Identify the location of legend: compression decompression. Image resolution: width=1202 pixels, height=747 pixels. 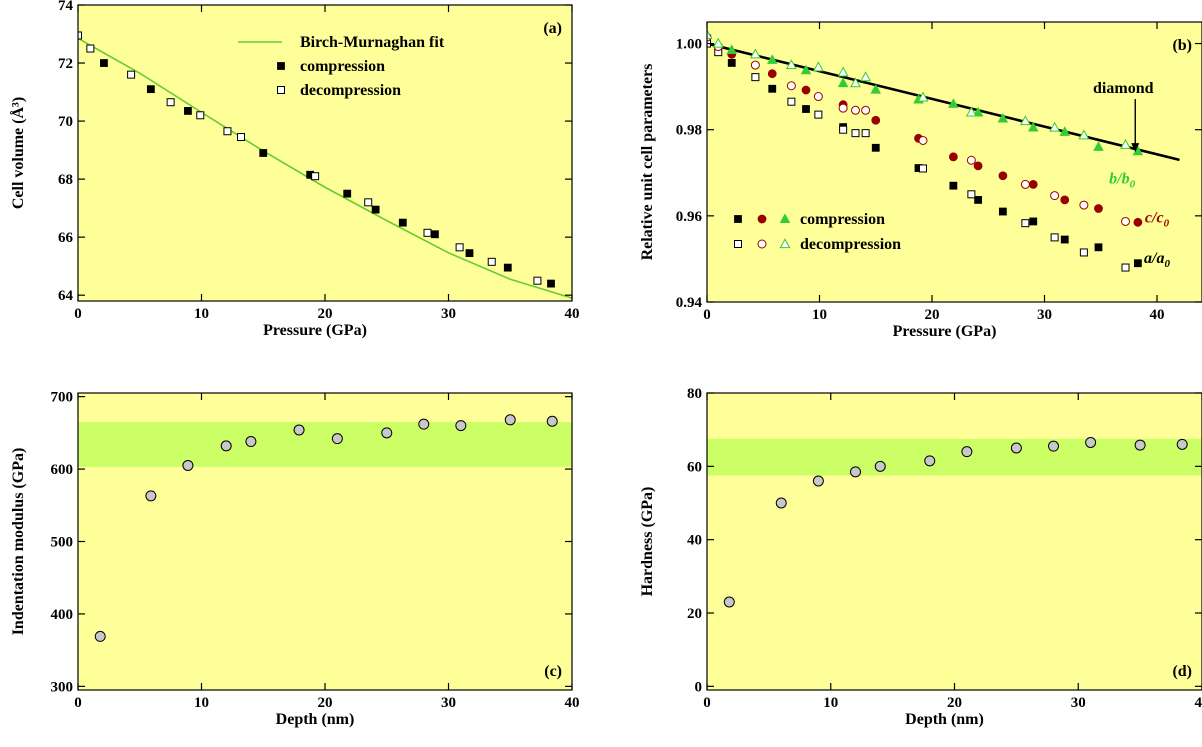
(817, 232).